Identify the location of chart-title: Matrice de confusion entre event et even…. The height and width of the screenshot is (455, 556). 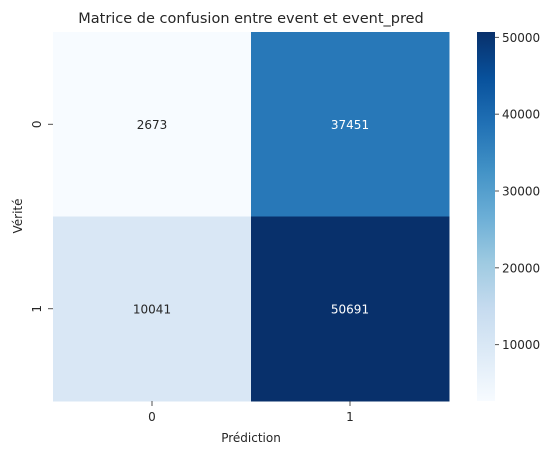
(251, 19).